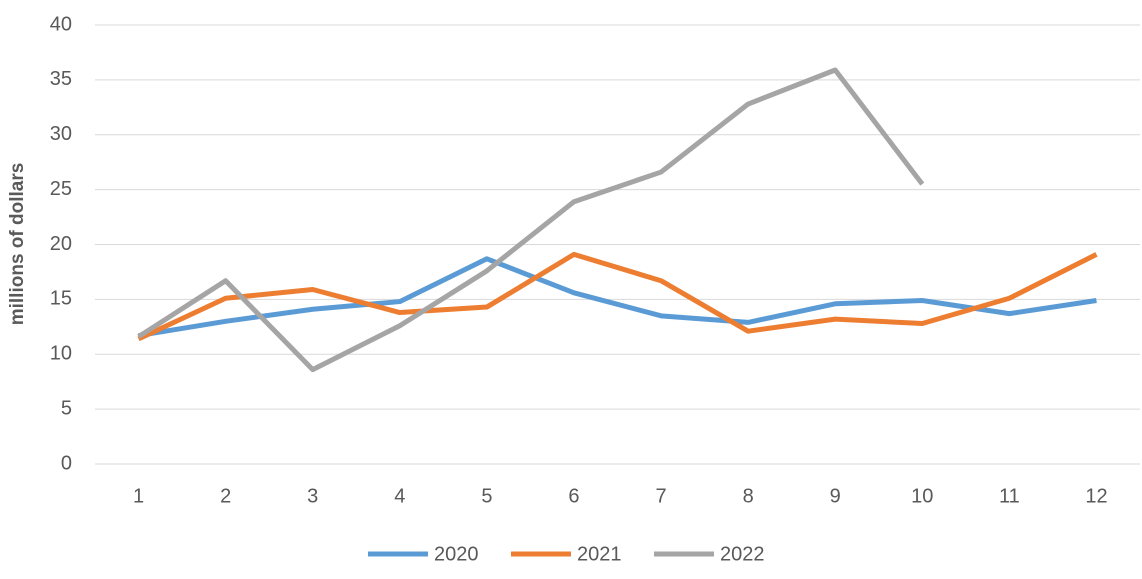 Image resolution: width=1142 pixels, height=579 pixels. Describe the element at coordinates (66, 463) in the screenshot. I see `y-tick-label: 0` at that location.